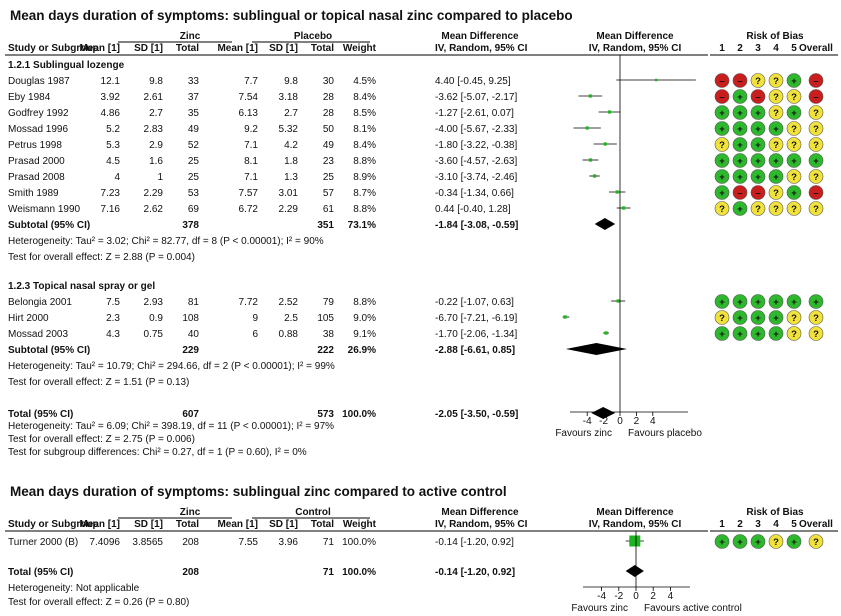 The image size is (841, 616). I want to click on total1-value: 108, so click(190, 318).